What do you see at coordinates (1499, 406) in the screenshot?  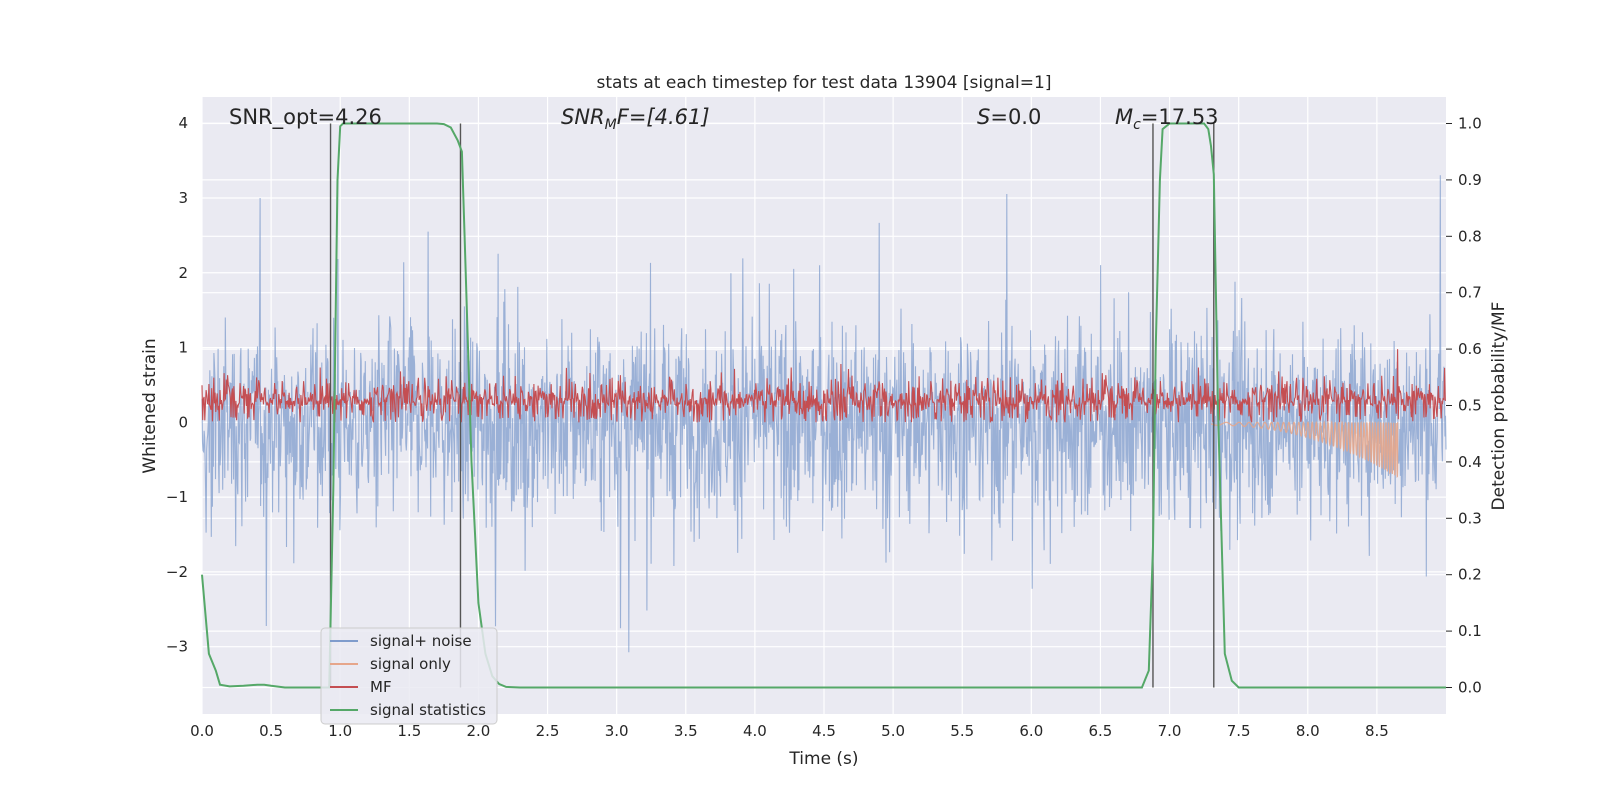 I see `y2-axis-label: Detection probability/MF` at bounding box center [1499, 406].